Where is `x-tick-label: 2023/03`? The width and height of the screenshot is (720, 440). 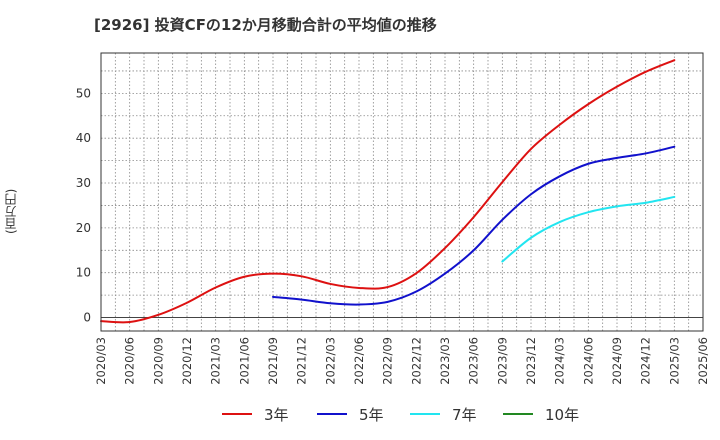
x-tick-label: 2023/03 is located at coordinates (445, 361).